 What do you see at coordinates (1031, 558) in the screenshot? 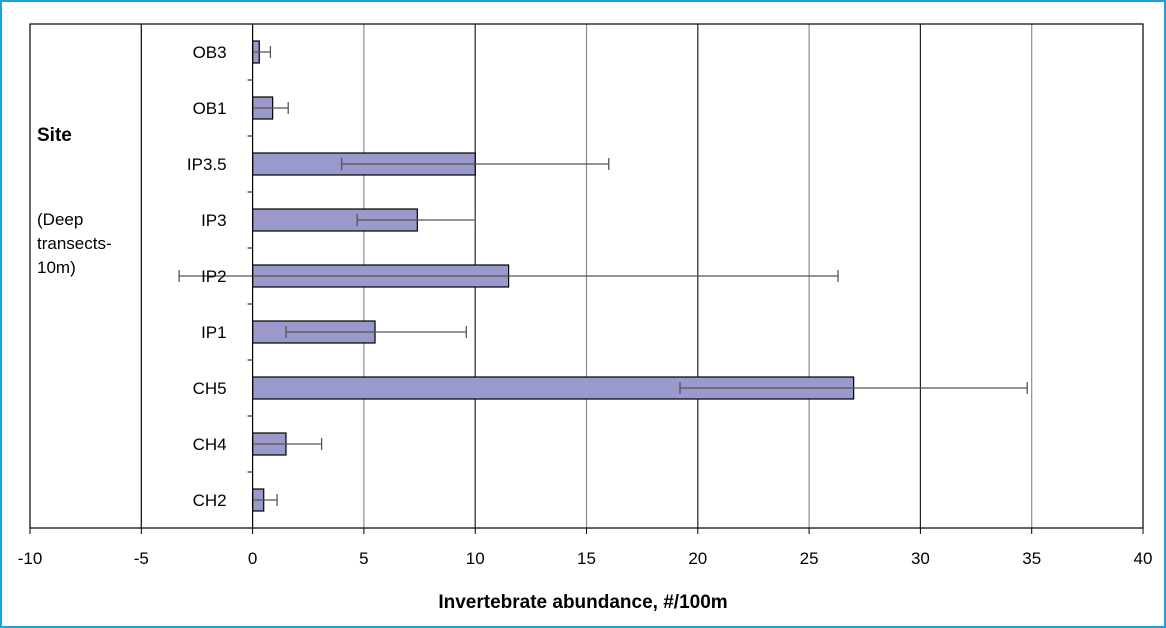
I see `x-tick-label: 35` at bounding box center [1031, 558].